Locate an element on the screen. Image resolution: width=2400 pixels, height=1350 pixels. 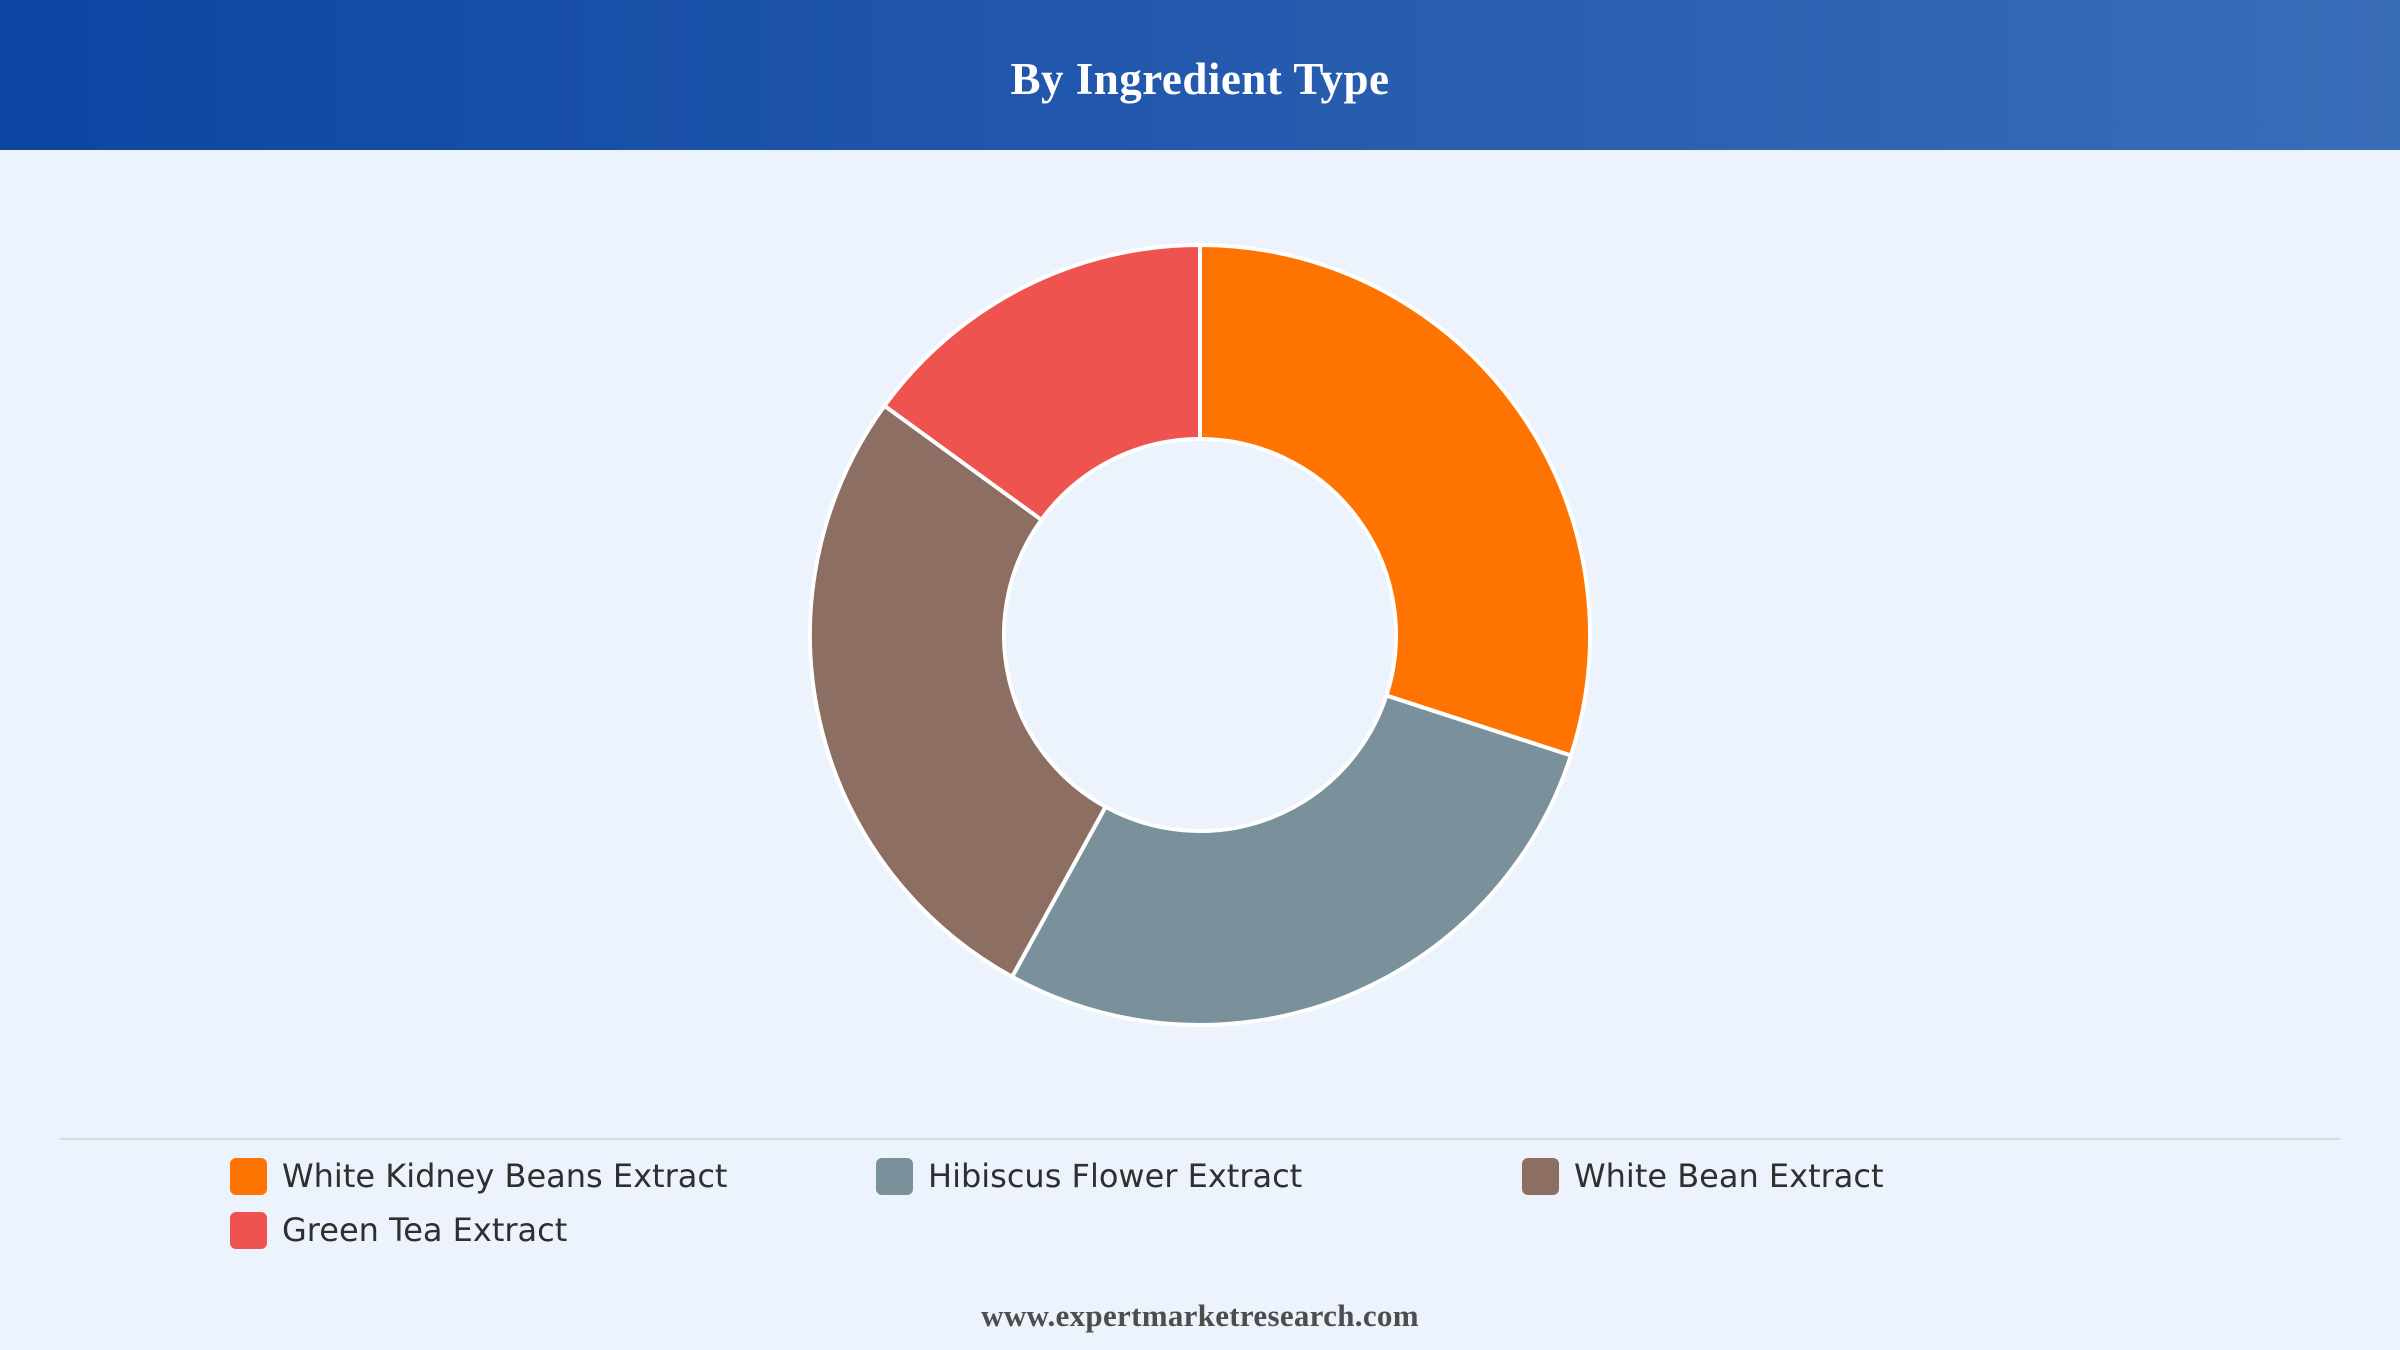
legend-label: White Bean Extract is located at coordinates (1729, 1176).